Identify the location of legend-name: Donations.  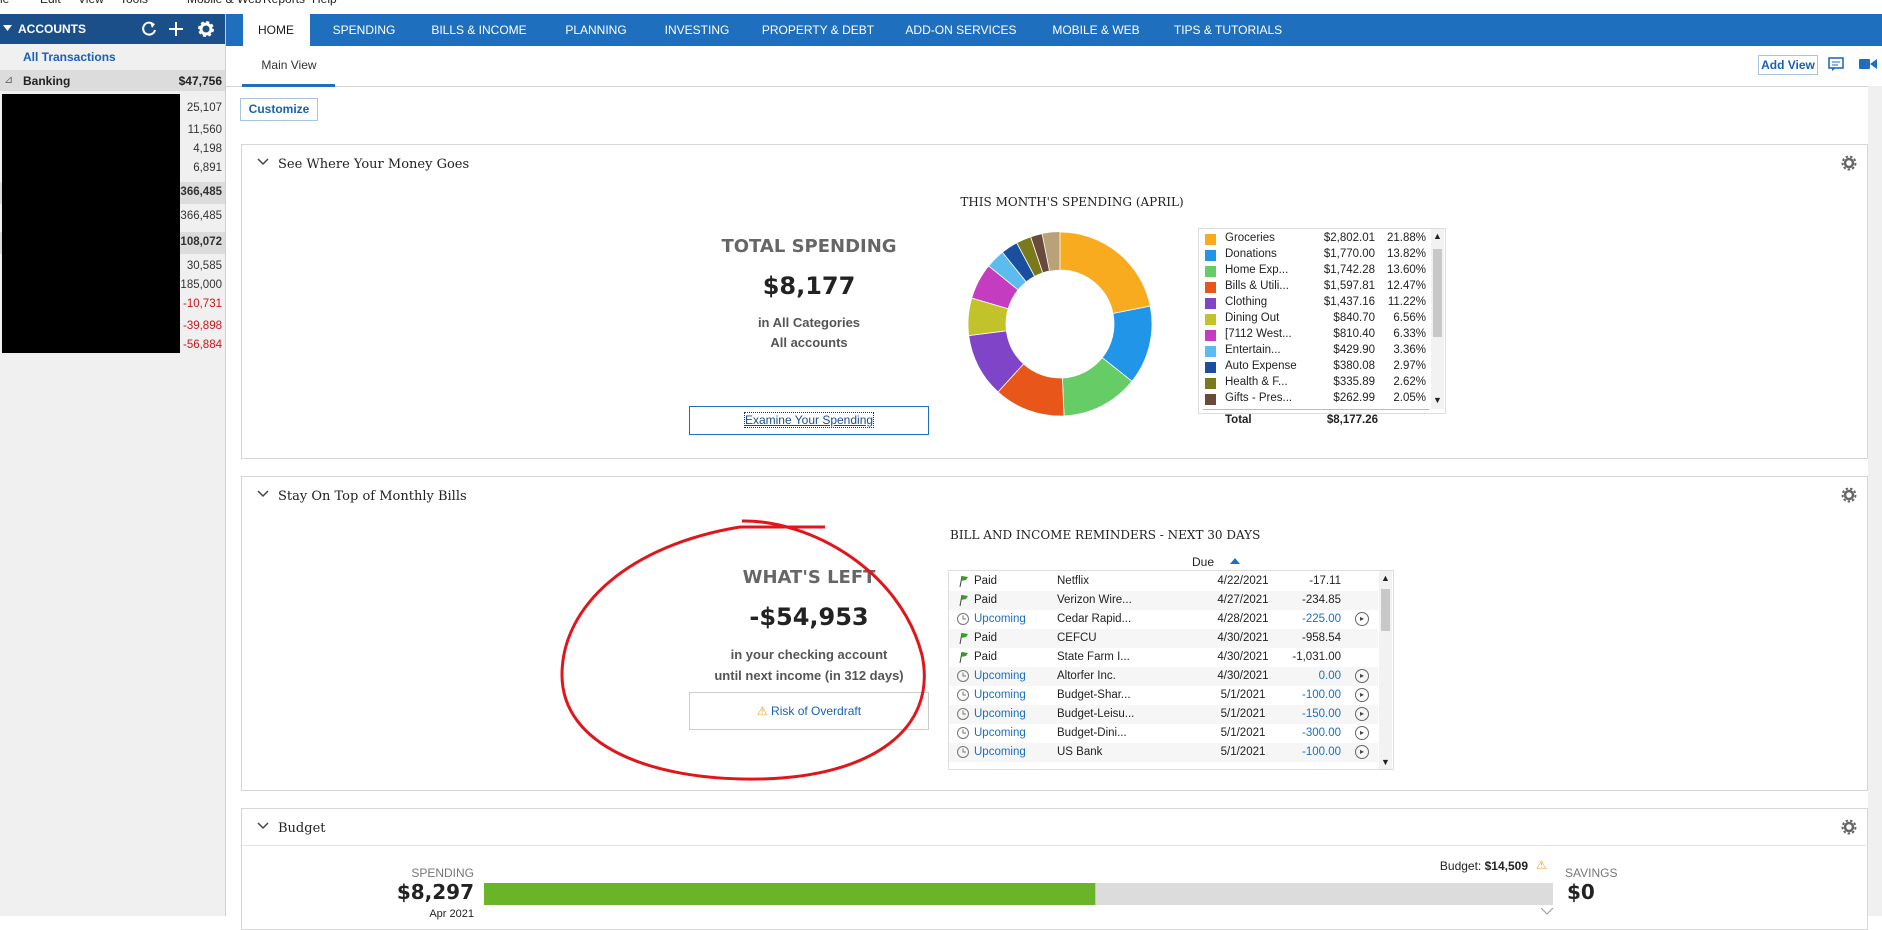
(1251, 254).